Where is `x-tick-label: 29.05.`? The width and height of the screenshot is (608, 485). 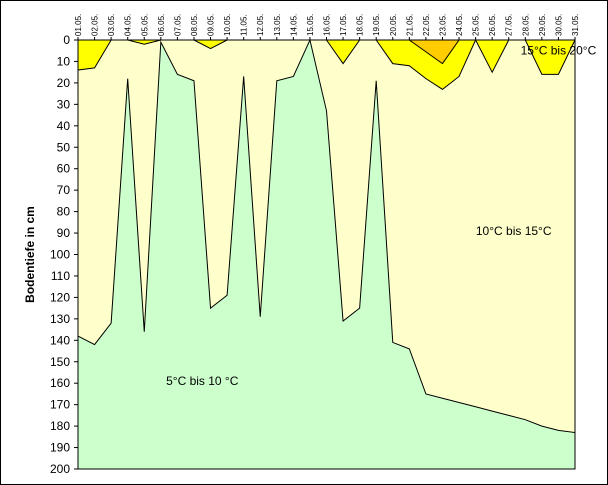 x-tick-label: 29.05. is located at coordinates (542, 25).